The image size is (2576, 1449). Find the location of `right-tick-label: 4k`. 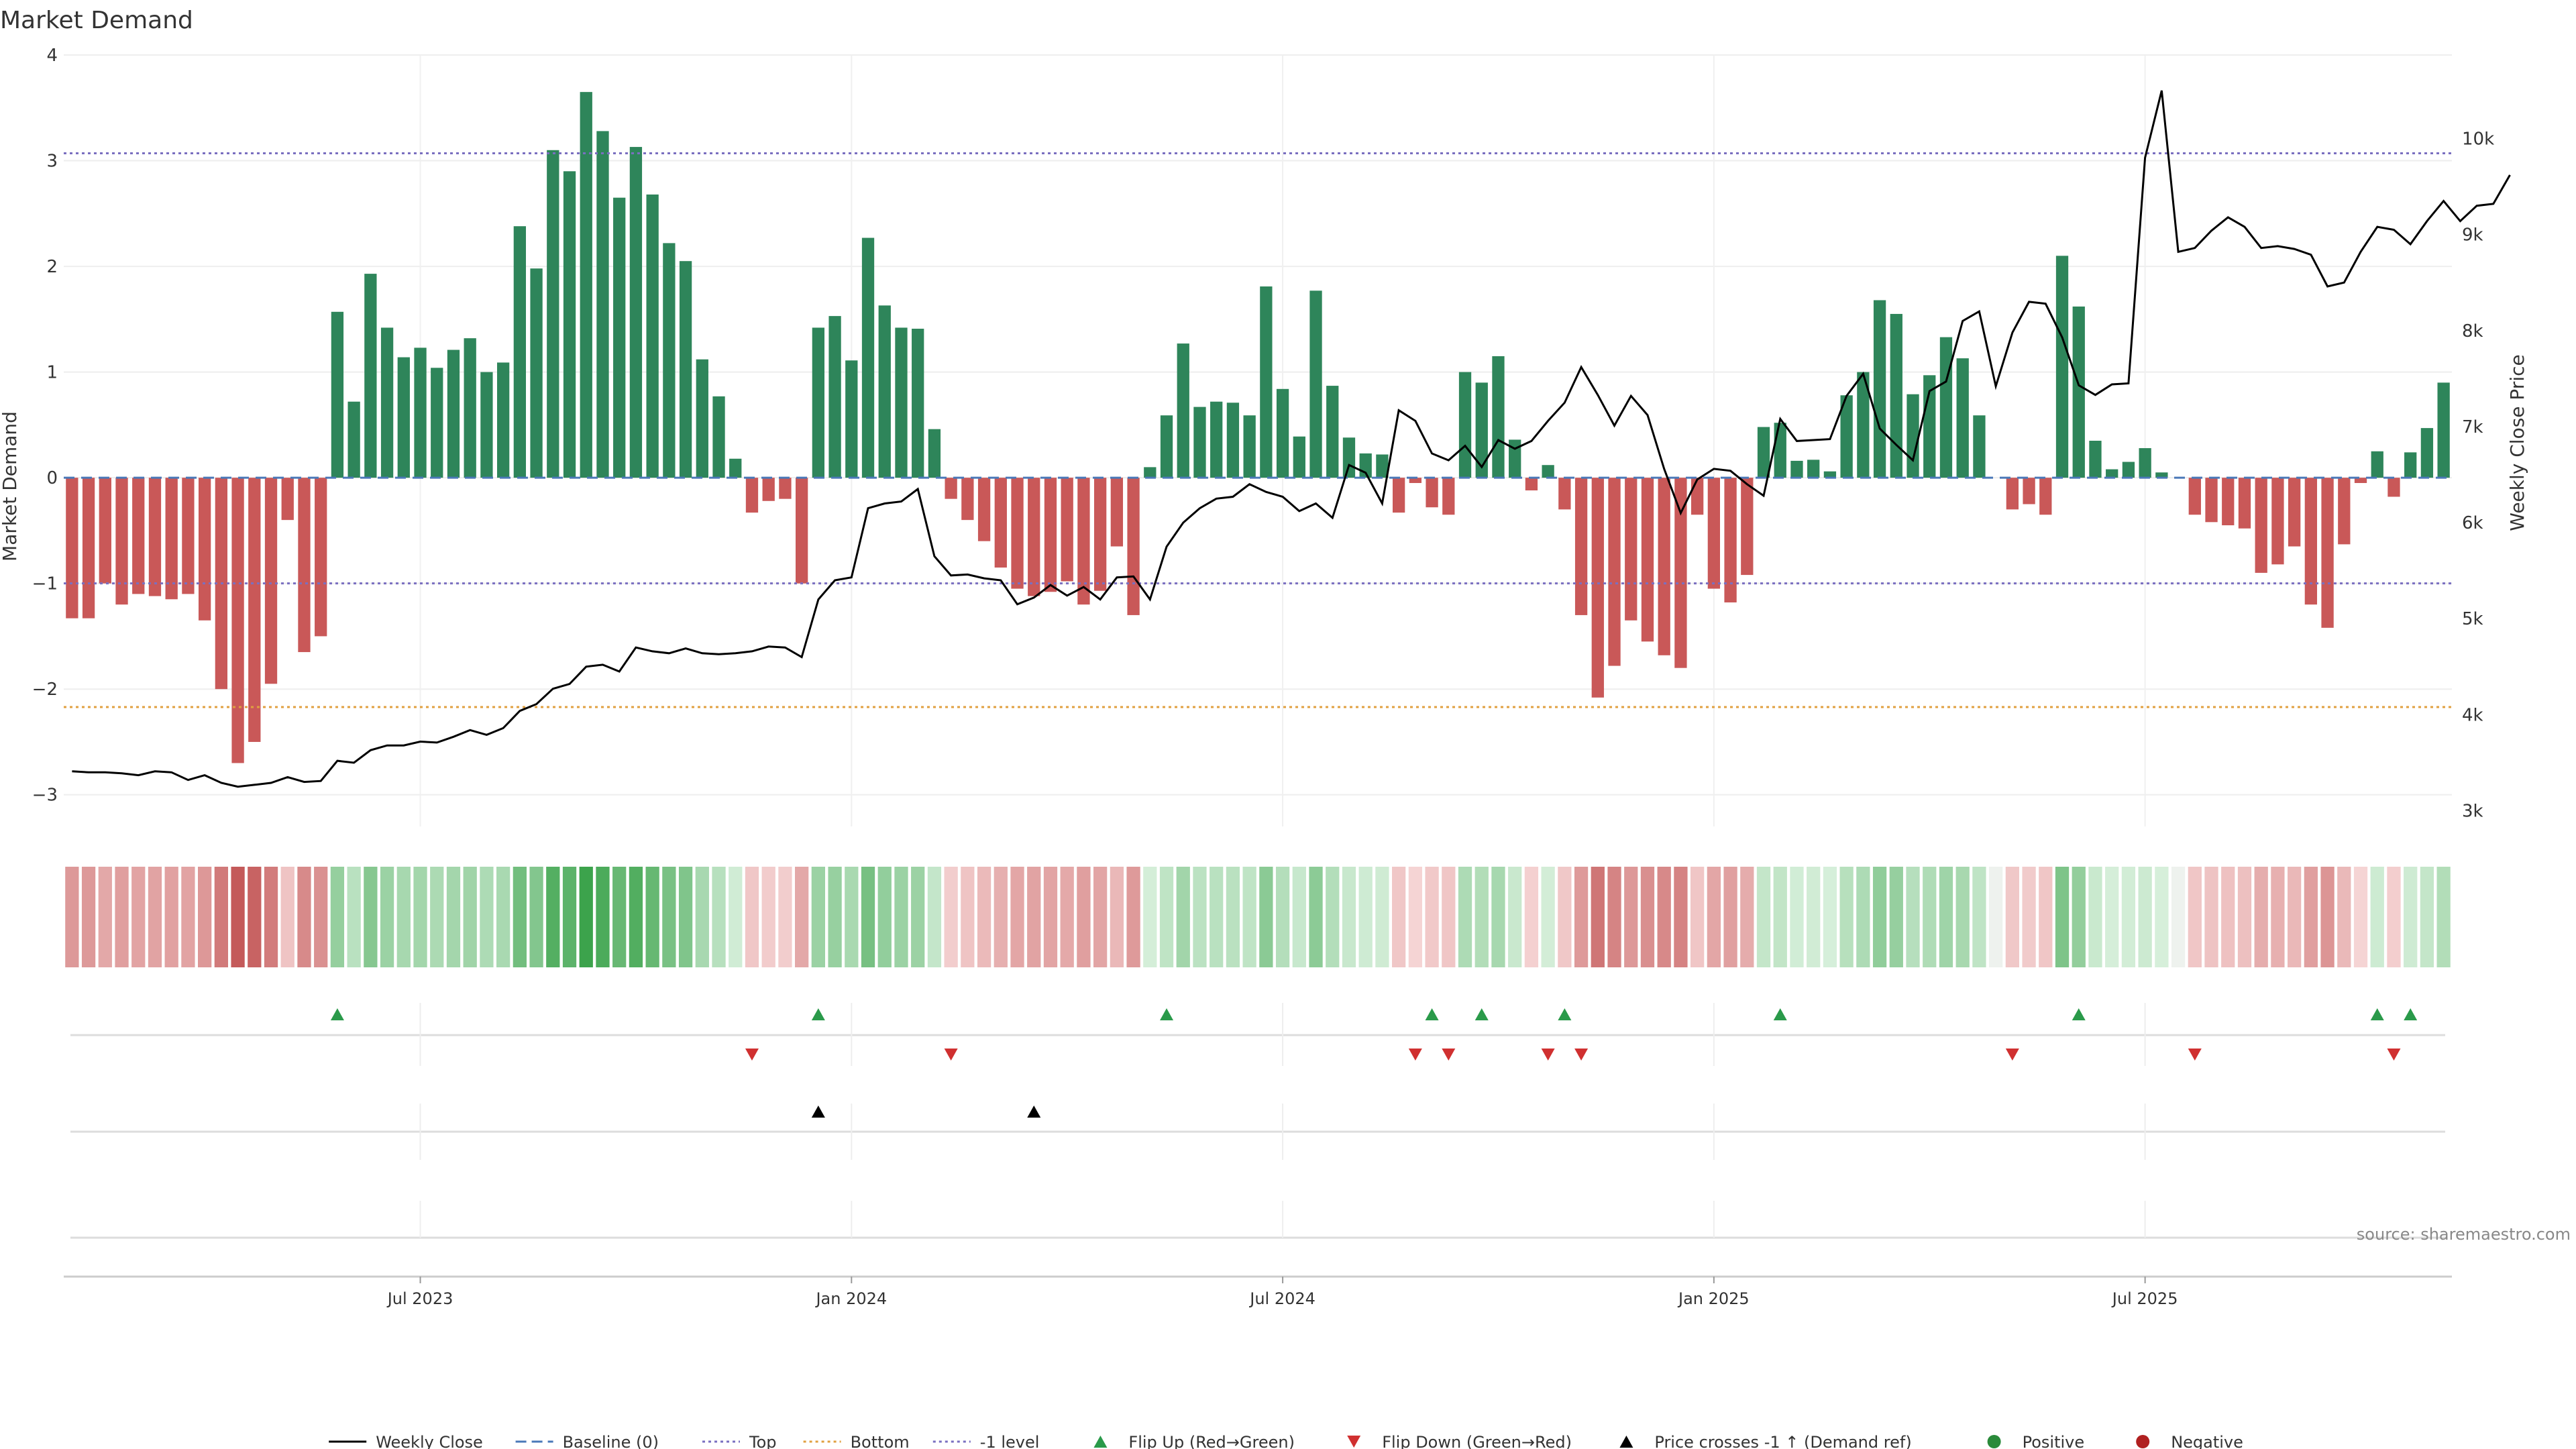

right-tick-label: 4k is located at coordinates (2472, 715).